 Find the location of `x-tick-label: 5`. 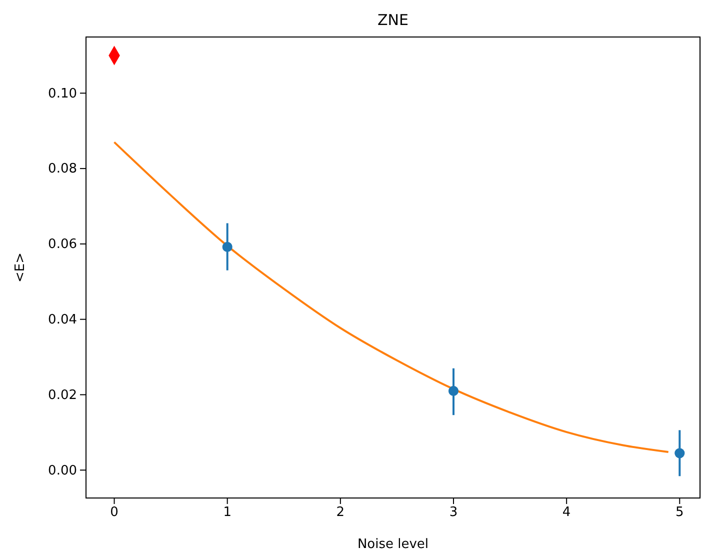

x-tick-label: 5 is located at coordinates (680, 512).